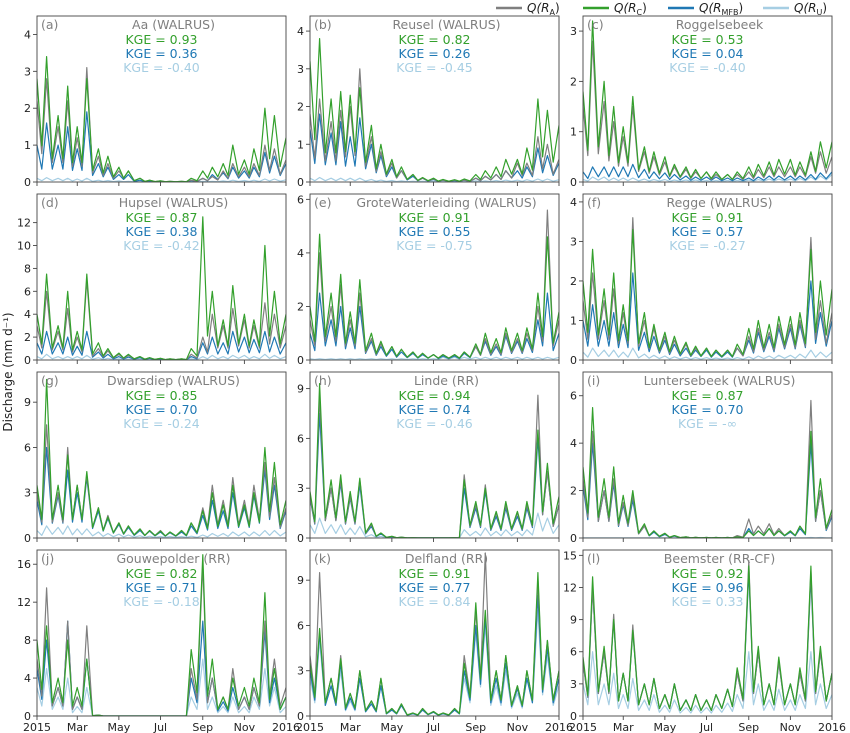  I want to click on legend-label: Q(RMFB), so click(721, 9).